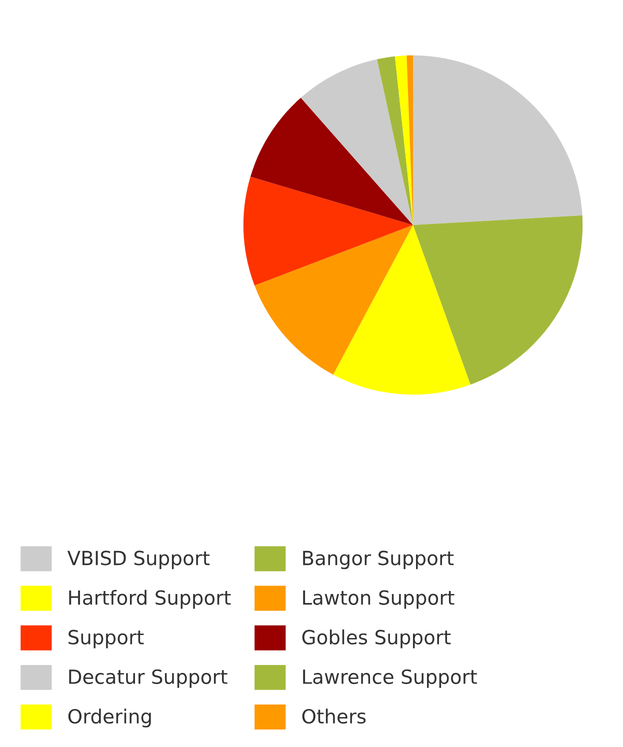 The image size is (623, 747). Describe the element at coordinates (138, 560) in the screenshot. I see `legend-label: VBISD Support` at that location.